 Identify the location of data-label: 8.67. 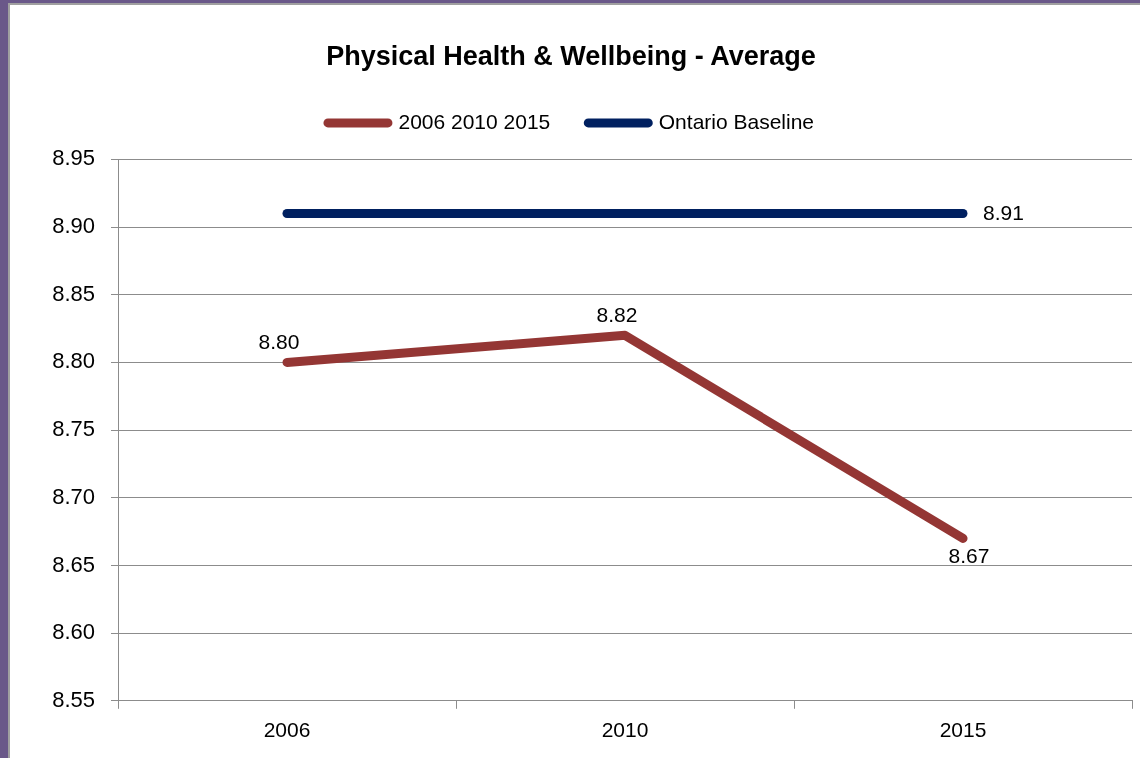
(969, 555).